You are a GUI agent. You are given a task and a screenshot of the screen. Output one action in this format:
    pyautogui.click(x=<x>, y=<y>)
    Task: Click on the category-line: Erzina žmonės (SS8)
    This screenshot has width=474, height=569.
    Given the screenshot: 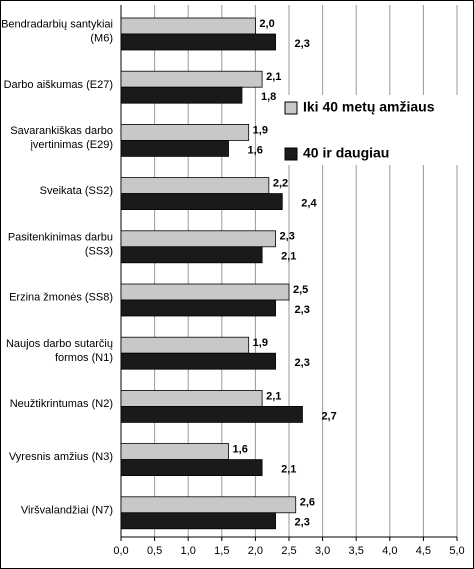 What is the action you would take?
    pyautogui.click(x=61, y=298)
    